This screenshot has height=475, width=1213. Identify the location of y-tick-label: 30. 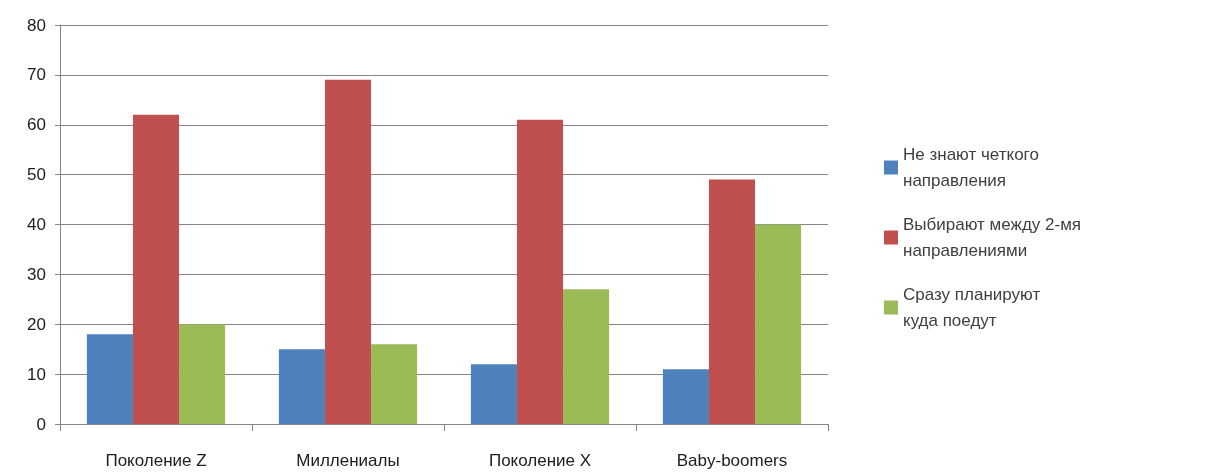
(36, 274).